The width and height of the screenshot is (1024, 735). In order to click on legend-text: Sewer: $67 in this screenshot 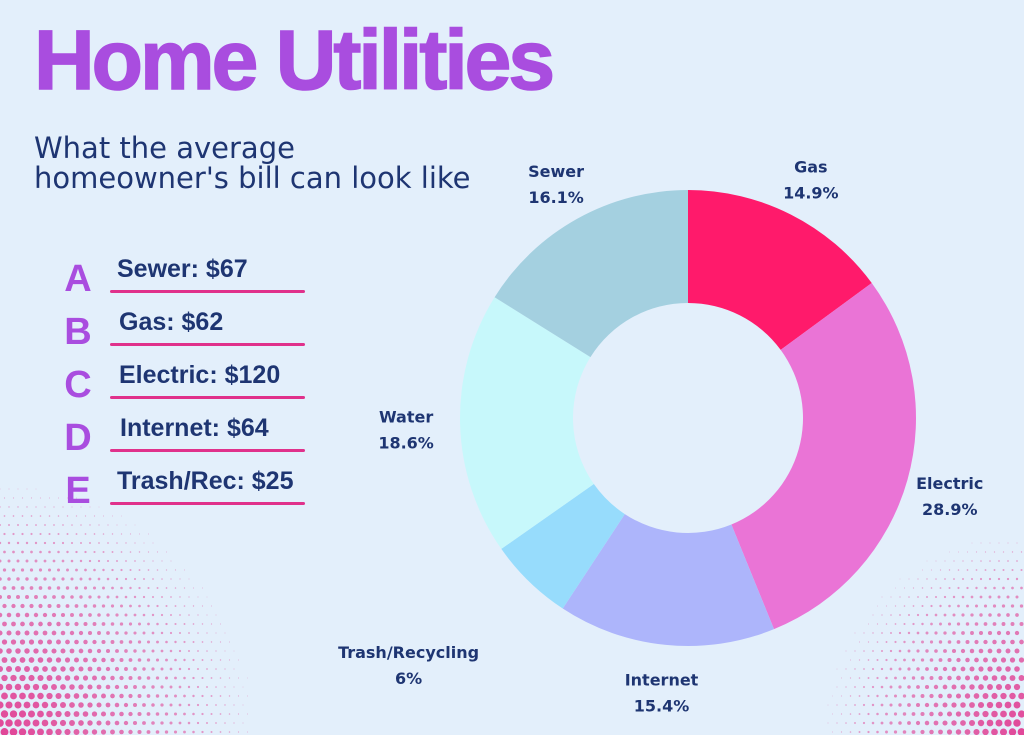, I will do `click(182, 269)`.